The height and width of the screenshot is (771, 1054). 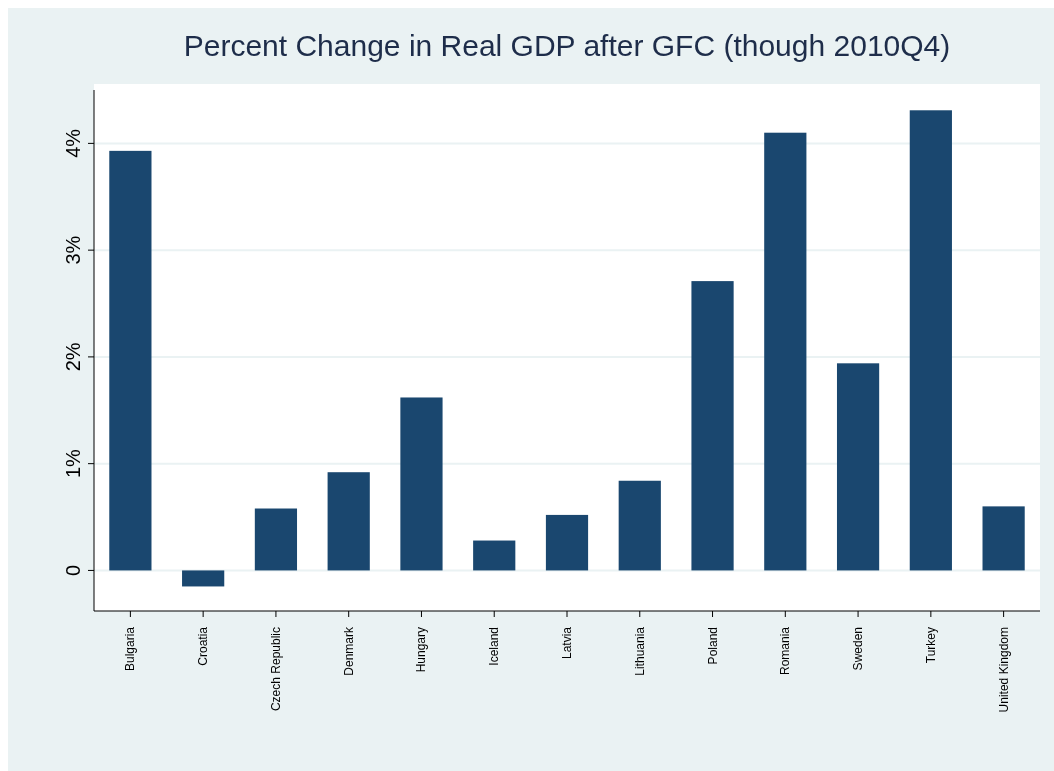 I want to click on y-tick-label: 0, so click(x=73, y=570).